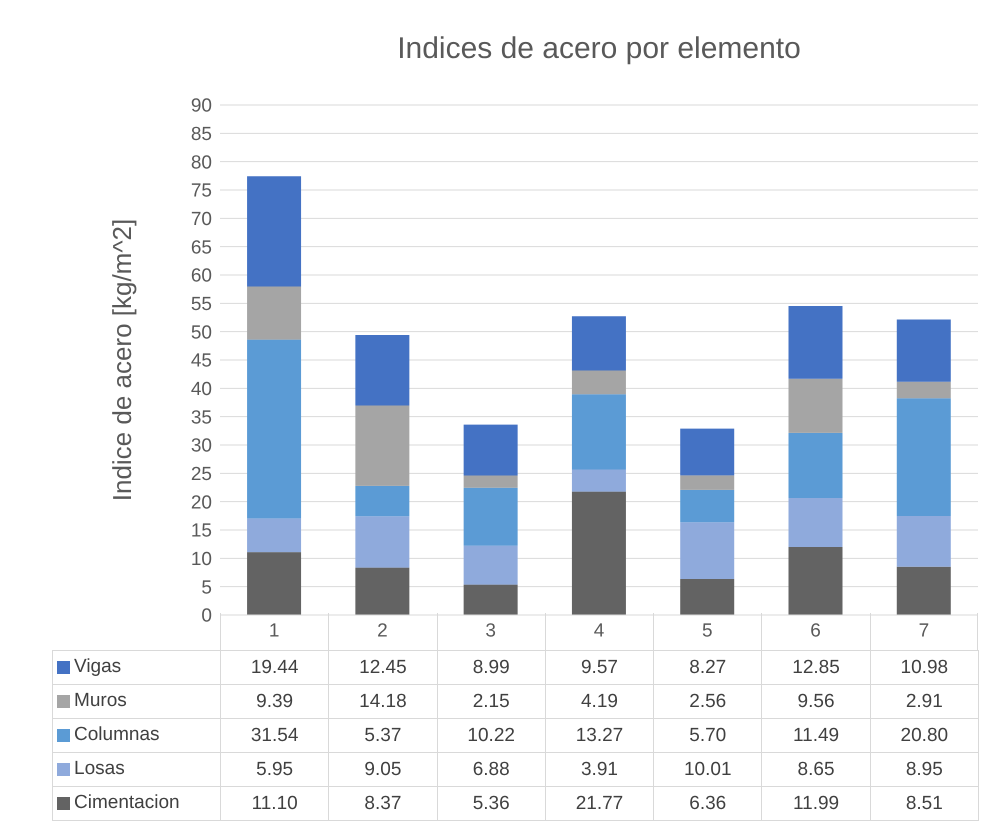  What do you see at coordinates (708, 735) in the screenshot?
I see `data-label: 5.70` at bounding box center [708, 735].